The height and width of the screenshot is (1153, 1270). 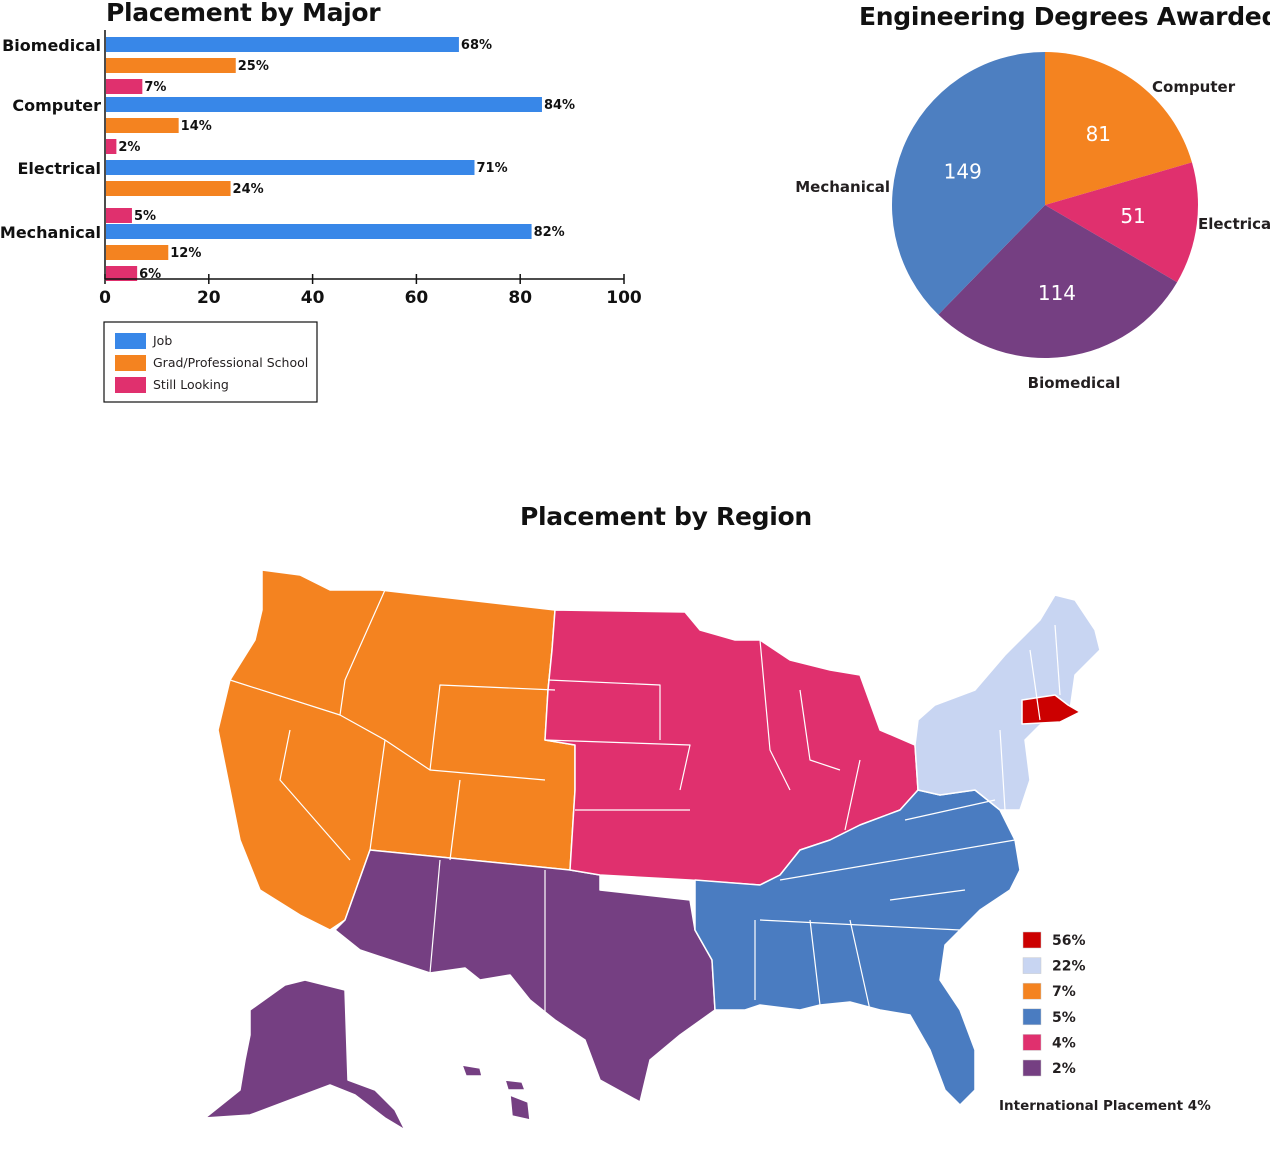 I want to click on bar-value-label: 25%, so click(x=253, y=66).